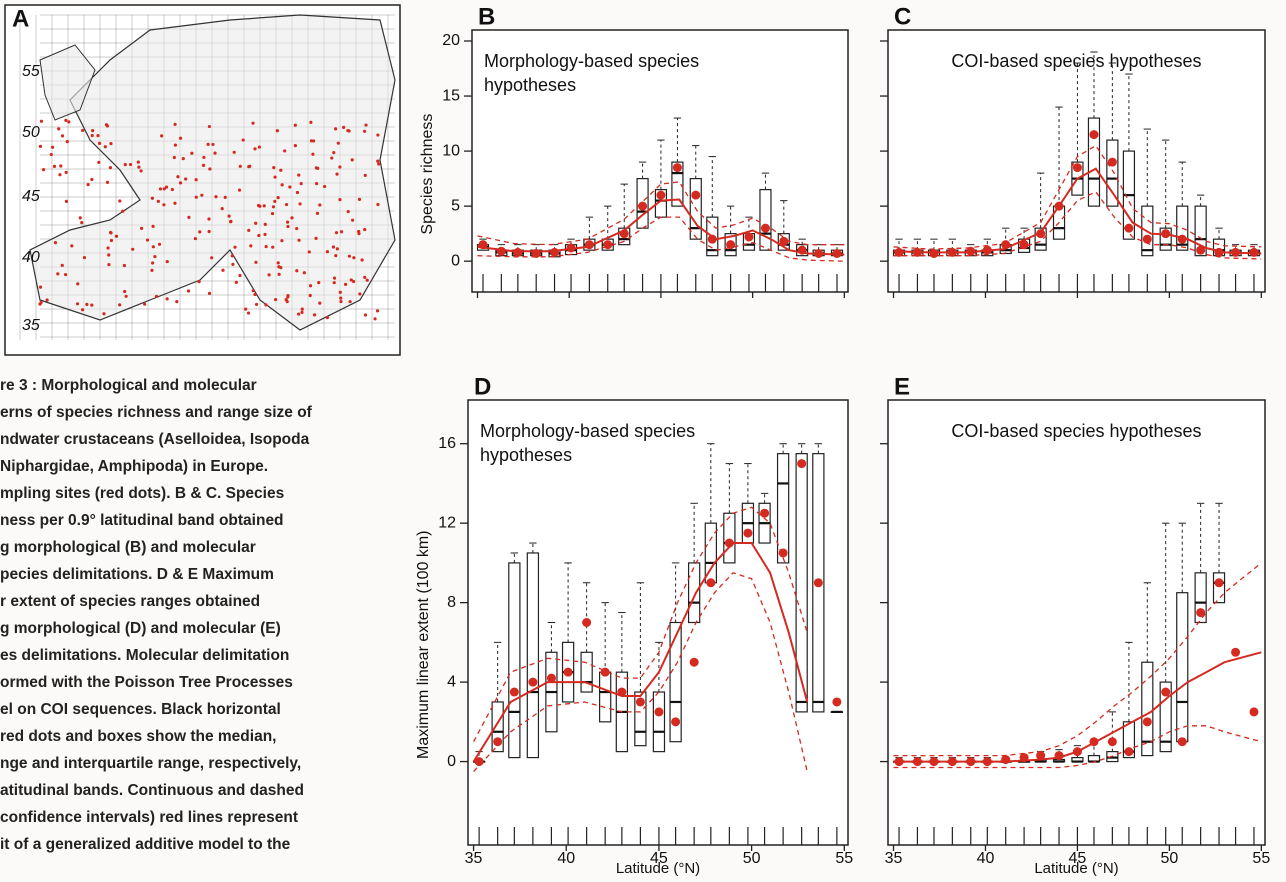 The image size is (1286, 882). Describe the element at coordinates (31, 71) in the screenshot. I see `latitude-label: 55` at that location.